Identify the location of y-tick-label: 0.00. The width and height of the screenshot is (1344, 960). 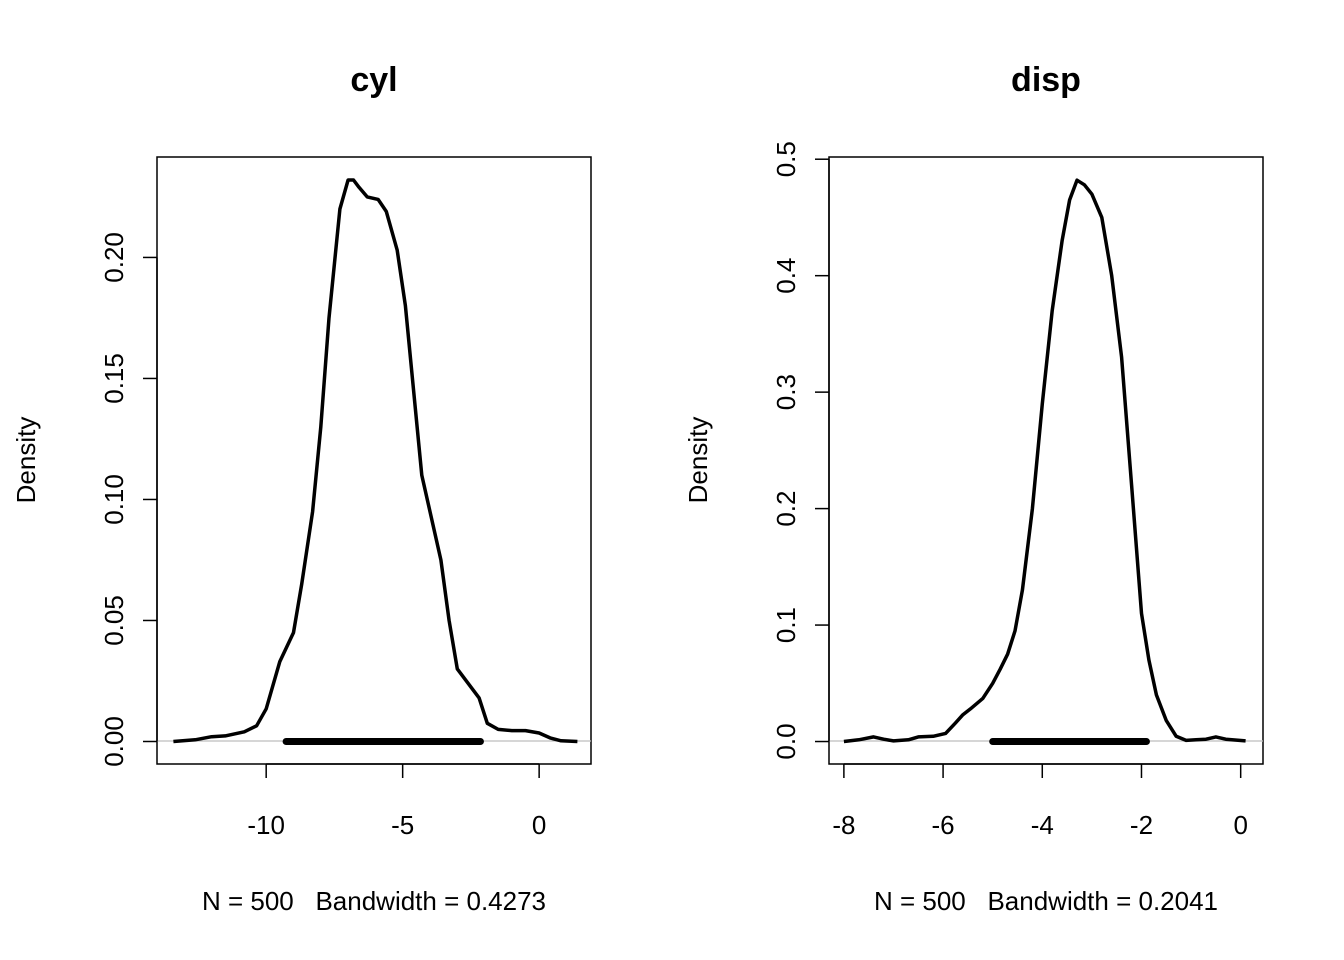
(114, 741).